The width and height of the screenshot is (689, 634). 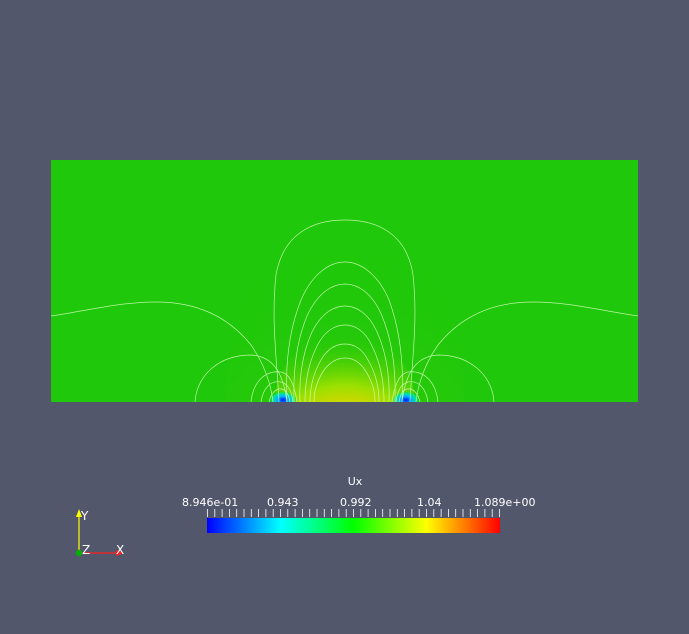 What do you see at coordinates (86, 550) in the screenshot?
I see `z-axis-label: Z` at bounding box center [86, 550].